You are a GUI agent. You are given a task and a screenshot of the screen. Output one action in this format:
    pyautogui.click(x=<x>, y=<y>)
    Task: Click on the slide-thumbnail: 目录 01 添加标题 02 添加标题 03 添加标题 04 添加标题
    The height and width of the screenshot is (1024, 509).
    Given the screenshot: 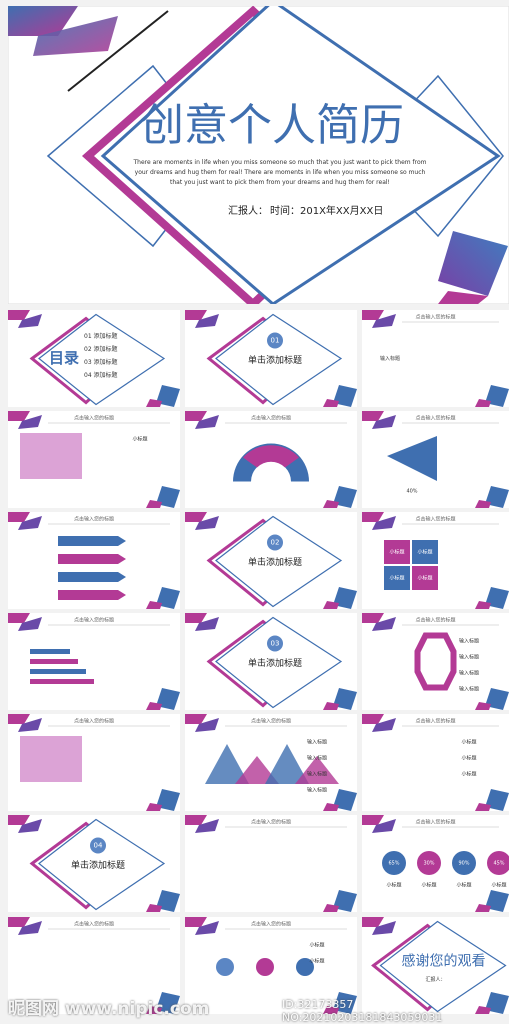 What is the action you would take?
    pyautogui.click(x=94, y=358)
    